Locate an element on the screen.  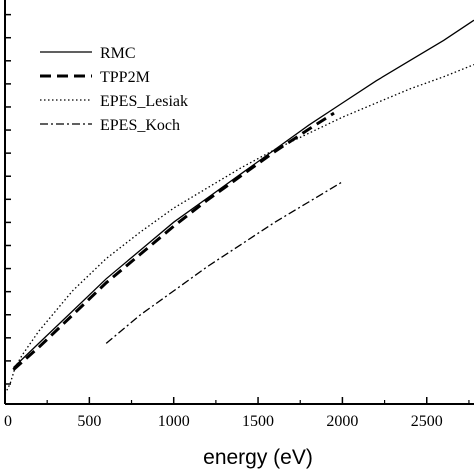
x-tick-label: 2500 is located at coordinates (427, 421).